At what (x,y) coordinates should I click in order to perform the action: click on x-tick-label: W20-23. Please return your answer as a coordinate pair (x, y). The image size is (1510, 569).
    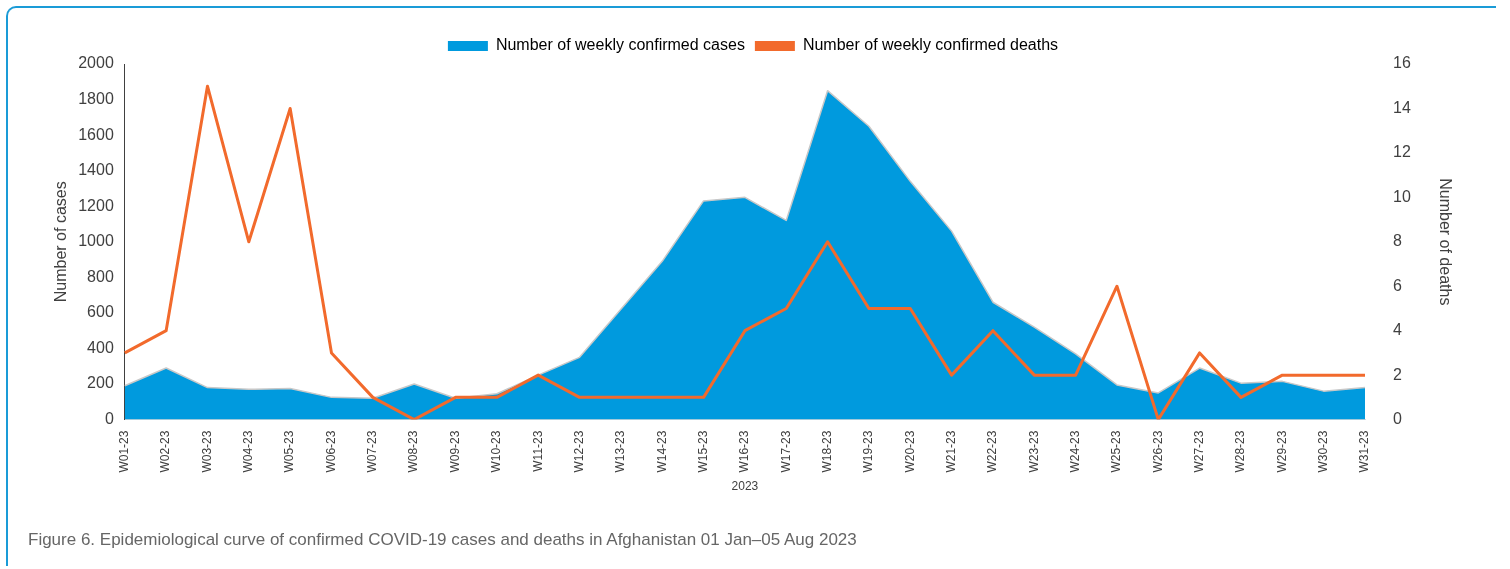
    Looking at the image, I should click on (909, 451).